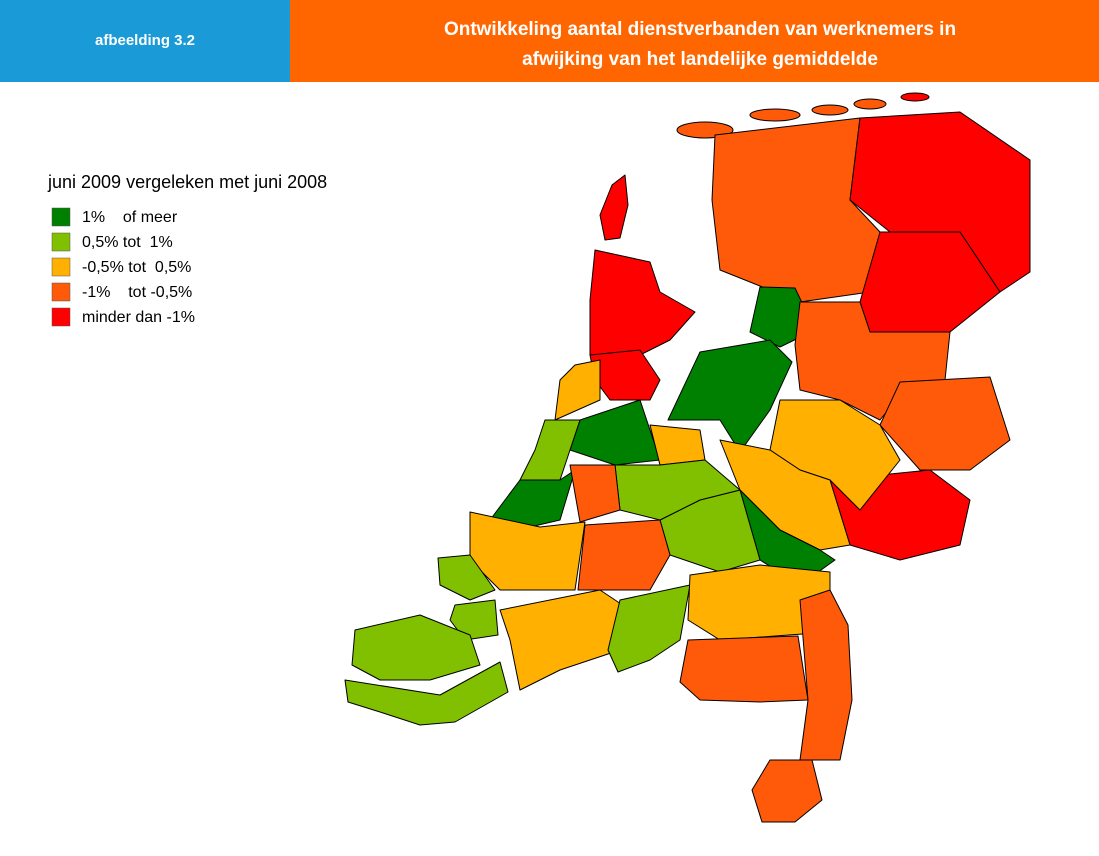 Image resolution: width=1099 pixels, height=856 pixels. Describe the element at coordinates (136, 267) in the screenshot. I see `legend-label: -0,5% tot 0,5%` at that location.